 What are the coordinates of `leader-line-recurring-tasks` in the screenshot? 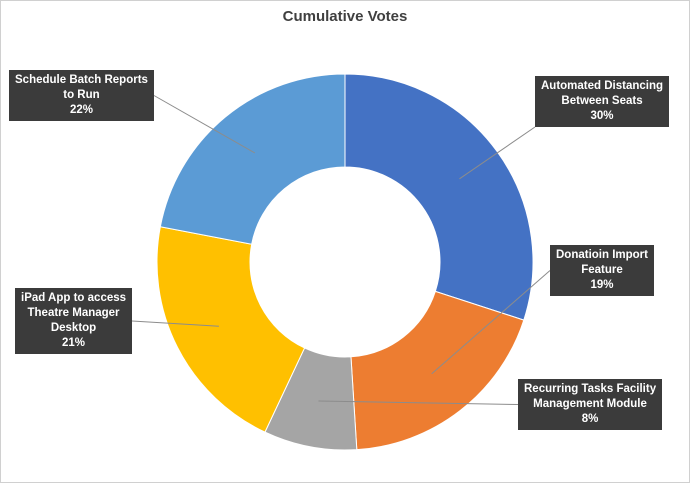 It's located at (418, 402).